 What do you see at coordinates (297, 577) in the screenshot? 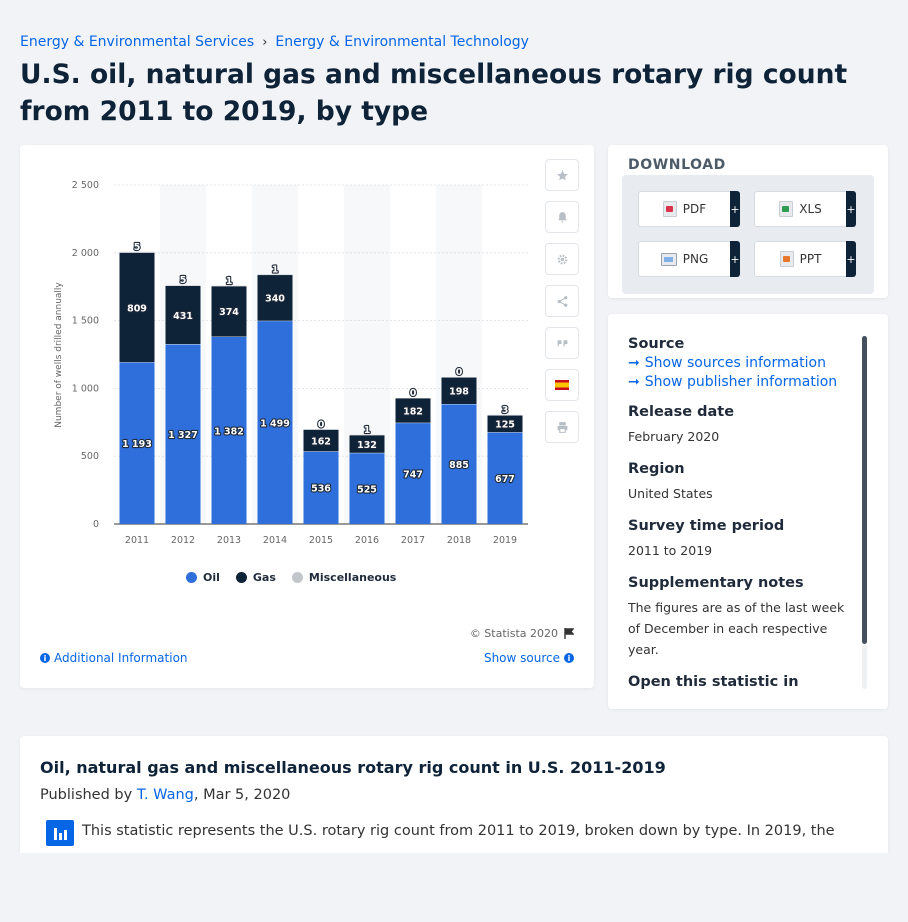
I see `legend-dot-miscellaneous` at bounding box center [297, 577].